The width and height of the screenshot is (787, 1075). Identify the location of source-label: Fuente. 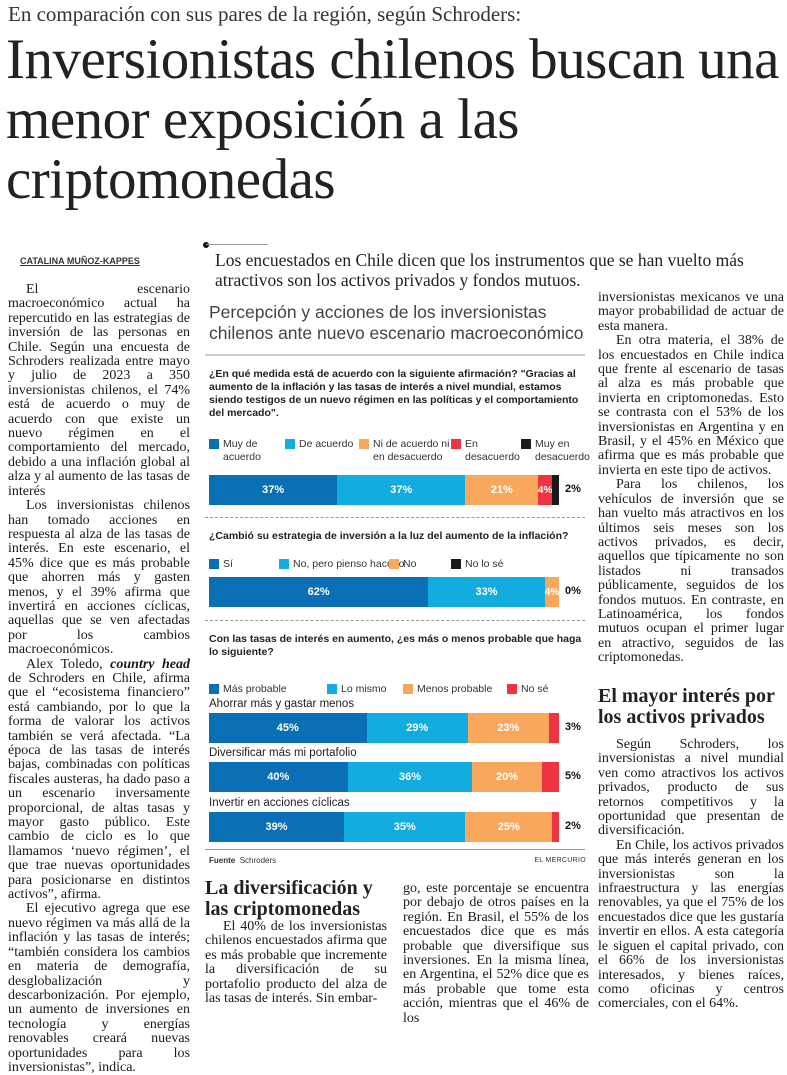
(222, 860).